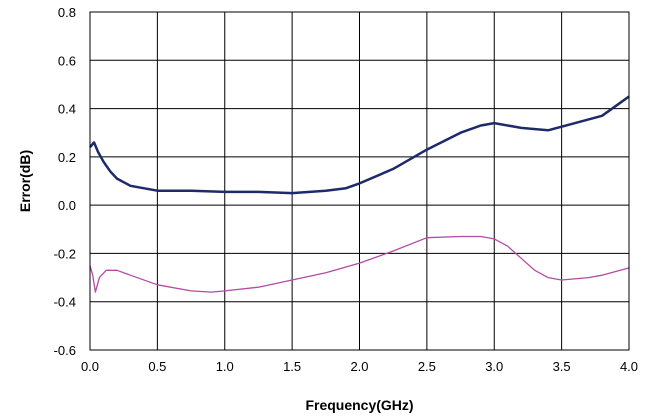 The height and width of the screenshot is (417, 652). Describe the element at coordinates (629, 366) in the screenshot. I see `x-tick-label: 4.0` at that location.